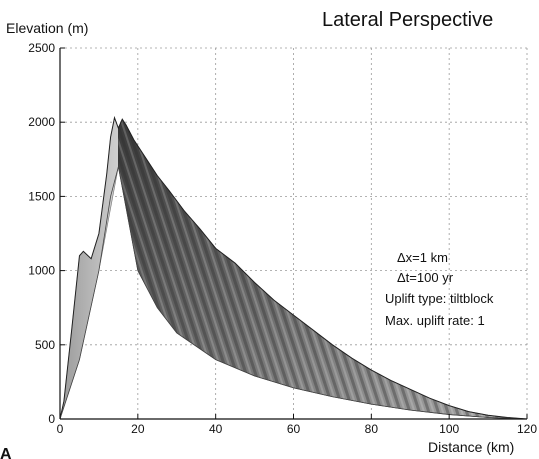 This screenshot has height=459, width=539. I want to click on panel-label: A, so click(6, 452).